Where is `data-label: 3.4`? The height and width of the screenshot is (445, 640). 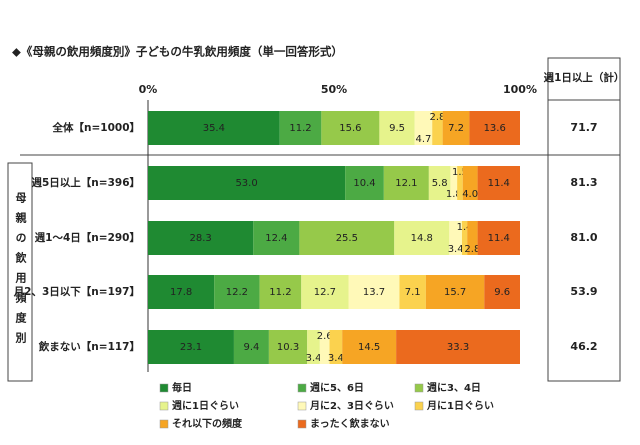 data-label: 3.4 is located at coordinates (336, 358).